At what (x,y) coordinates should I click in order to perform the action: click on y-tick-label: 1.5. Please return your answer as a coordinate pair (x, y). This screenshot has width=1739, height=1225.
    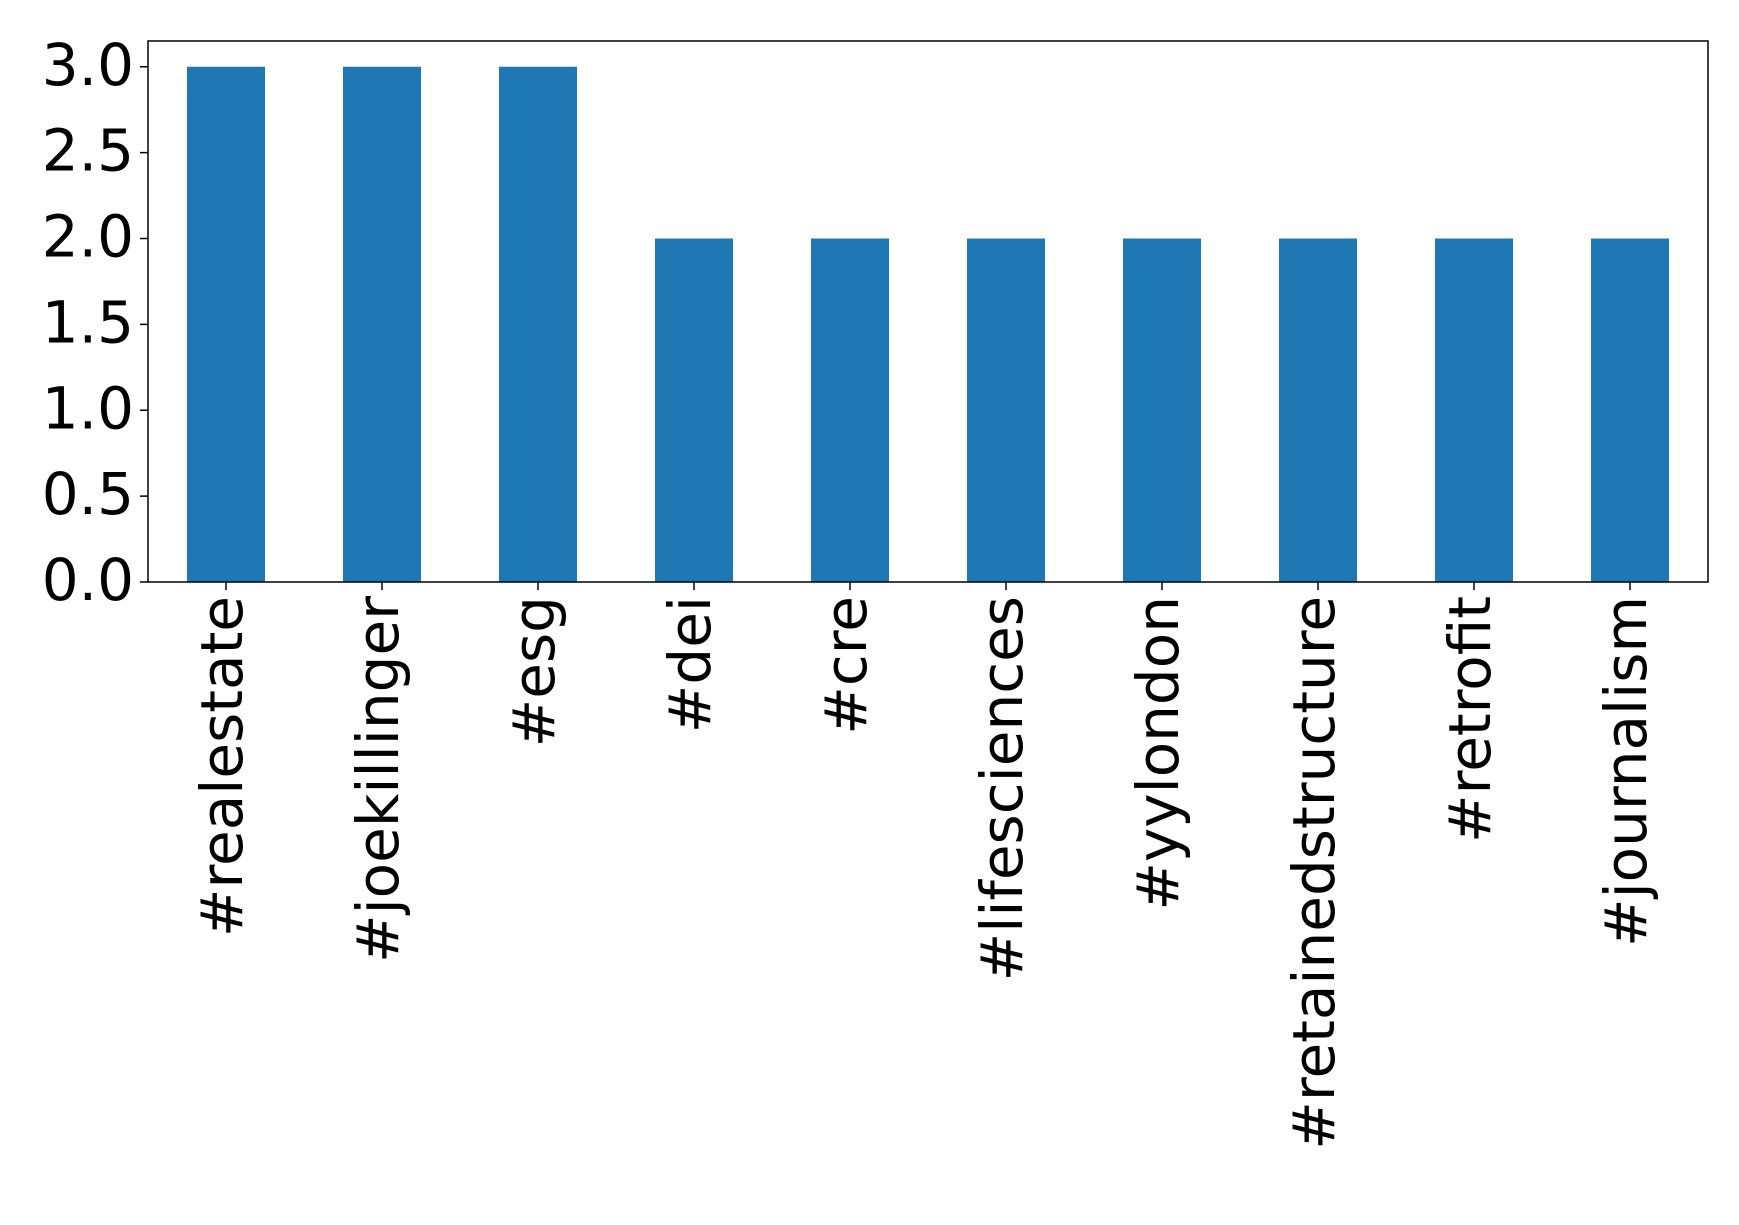
    Looking at the image, I should click on (88, 322).